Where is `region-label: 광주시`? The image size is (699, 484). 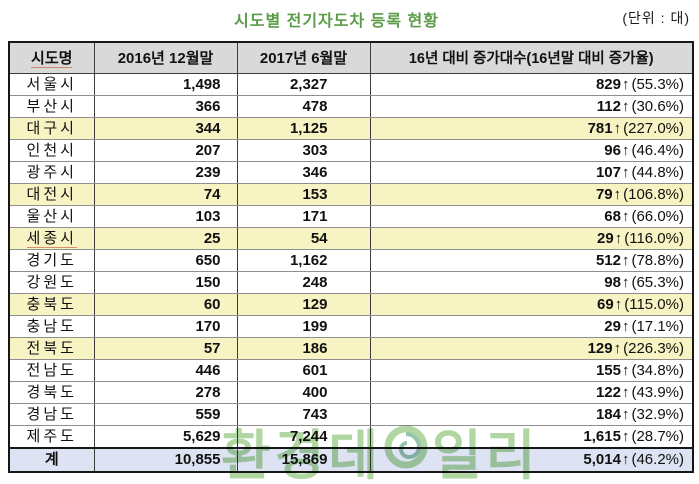
region-label: 광주시 is located at coordinates (51, 172).